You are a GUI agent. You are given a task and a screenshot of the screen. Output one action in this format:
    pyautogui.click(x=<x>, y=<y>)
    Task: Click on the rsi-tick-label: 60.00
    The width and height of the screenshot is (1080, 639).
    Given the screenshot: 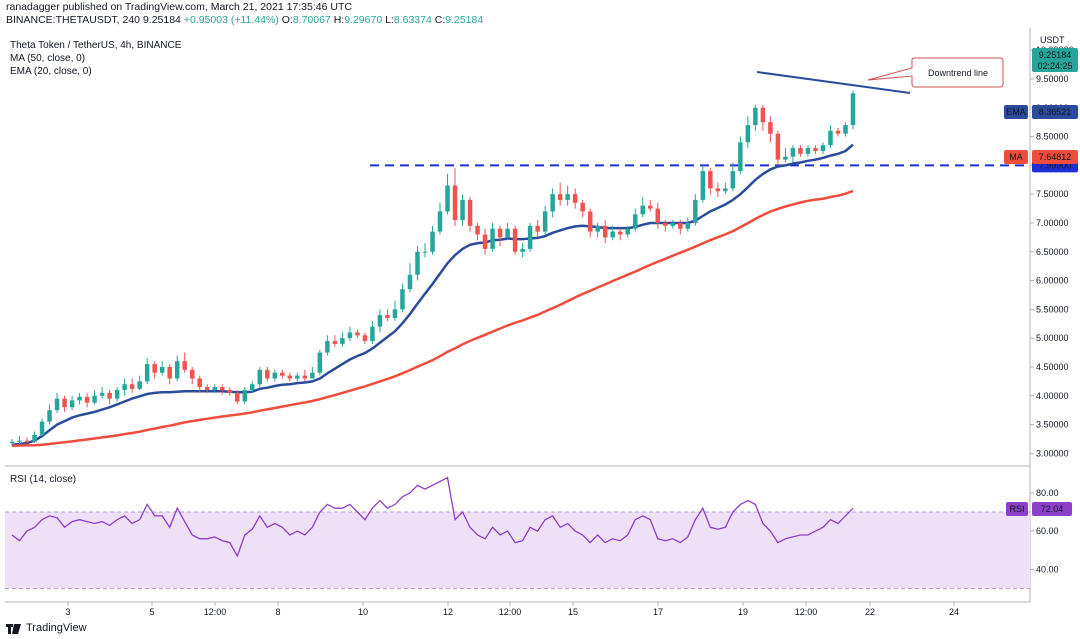 What is the action you would take?
    pyautogui.click(x=1047, y=531)
    